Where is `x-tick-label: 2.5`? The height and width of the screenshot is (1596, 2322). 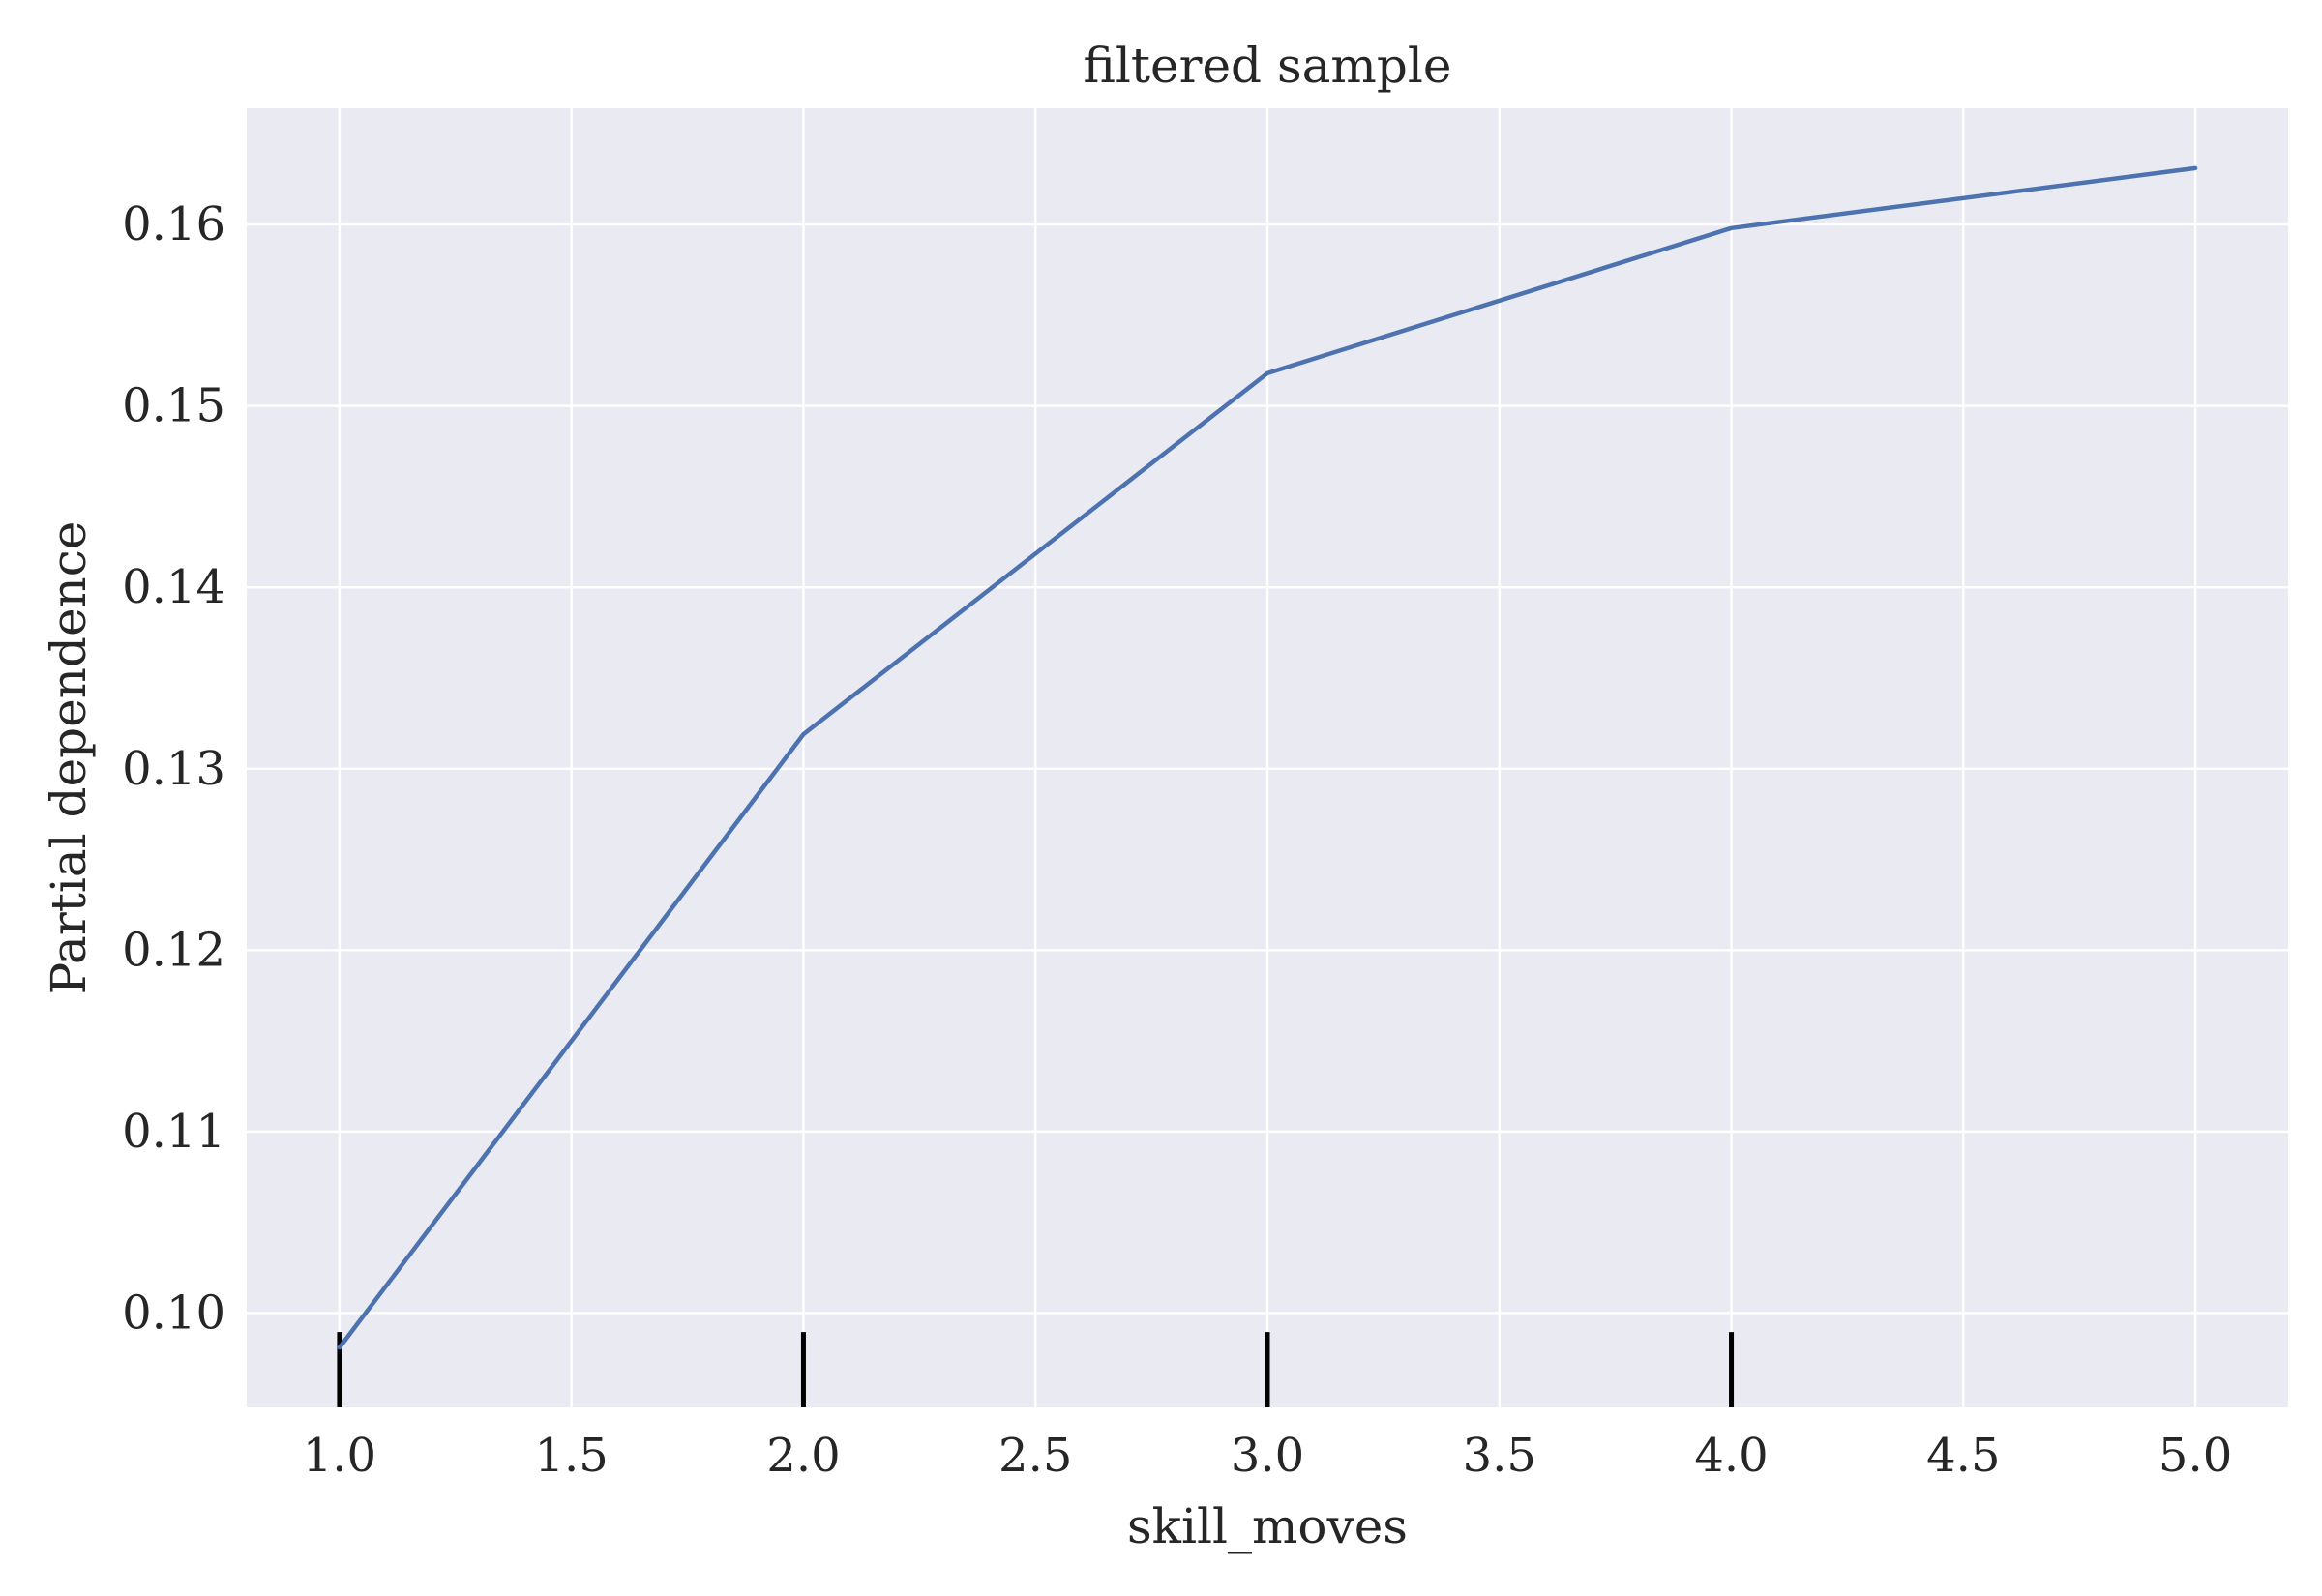 x-tick-label: 2.5 is located at coordinates (1035, 1456).